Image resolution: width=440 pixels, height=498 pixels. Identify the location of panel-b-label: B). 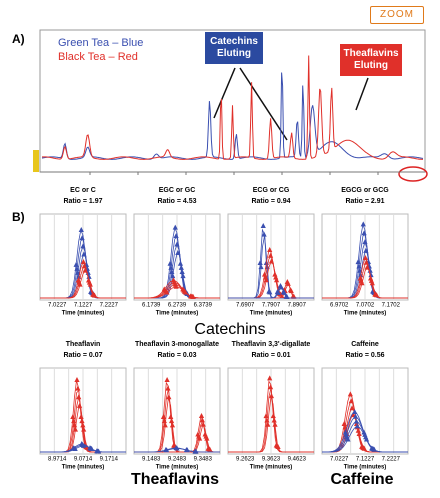
(18, 217).